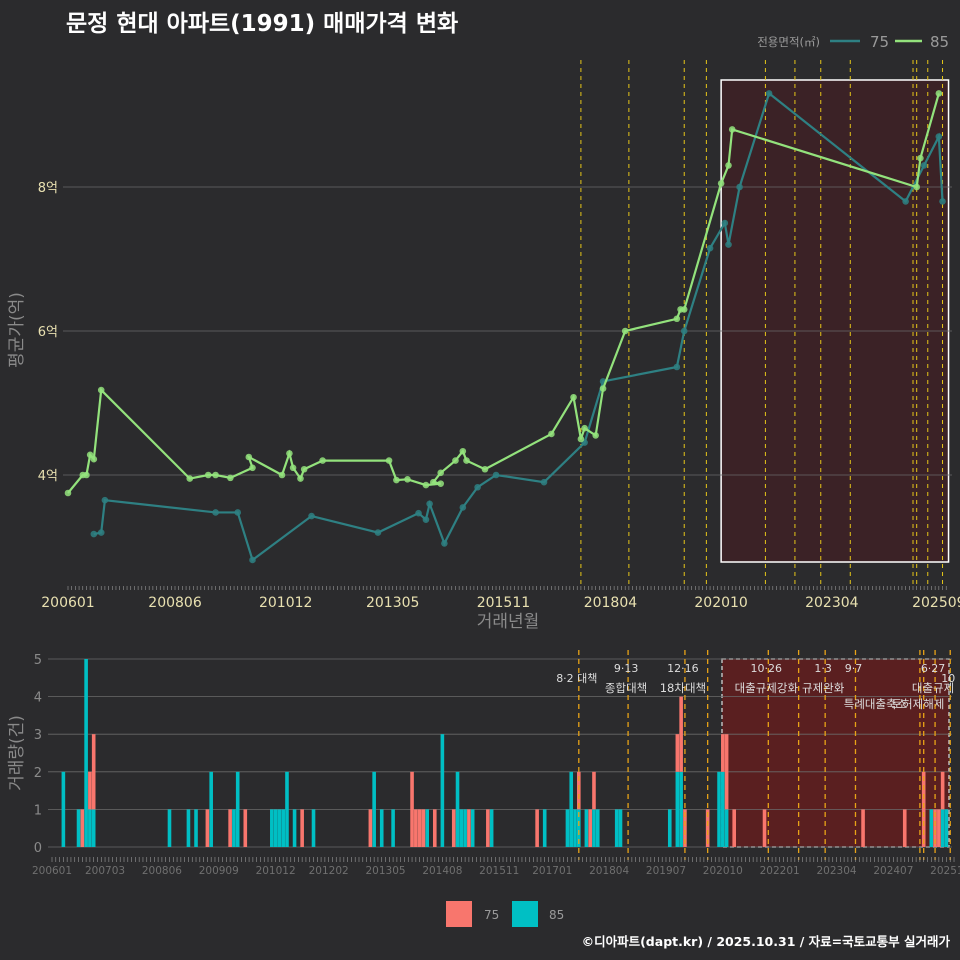 The width and height of the screenshot is (960, 960). What do you see at coordinates (38, 848) in the screenshot?
I see `y-tick-label: 0` at bounding box center [38, 848].